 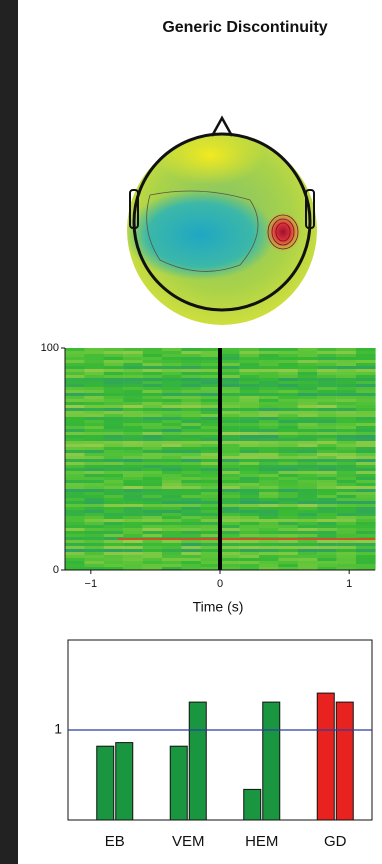 What do you see at coordinates (56, 570) in the screenshot?
I see `y-tick-label: 0` at bounding box center [56, 570].